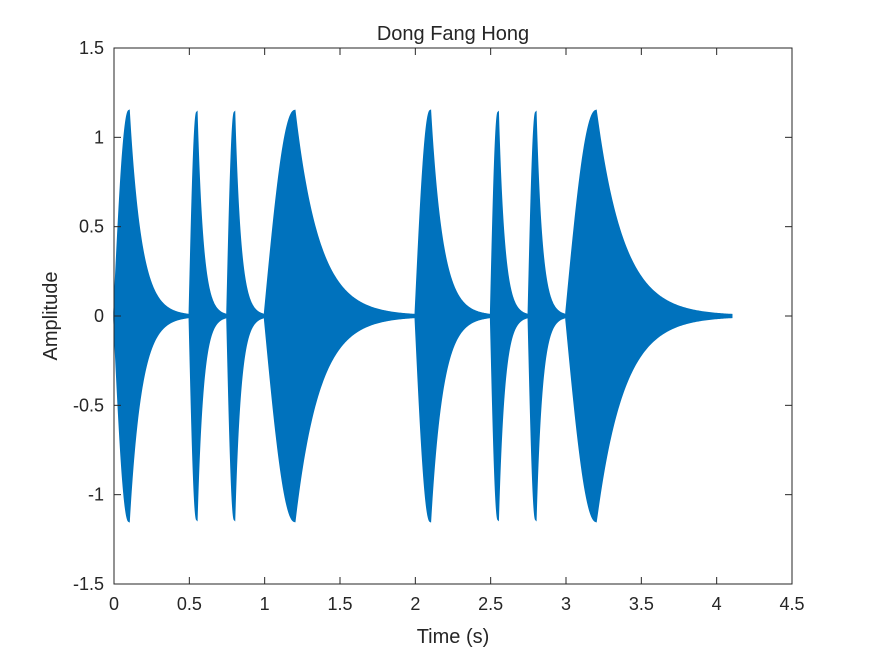 This screenshot has width=875, height=656. I want to click on y-tick-label: 0, so click(99, 316).